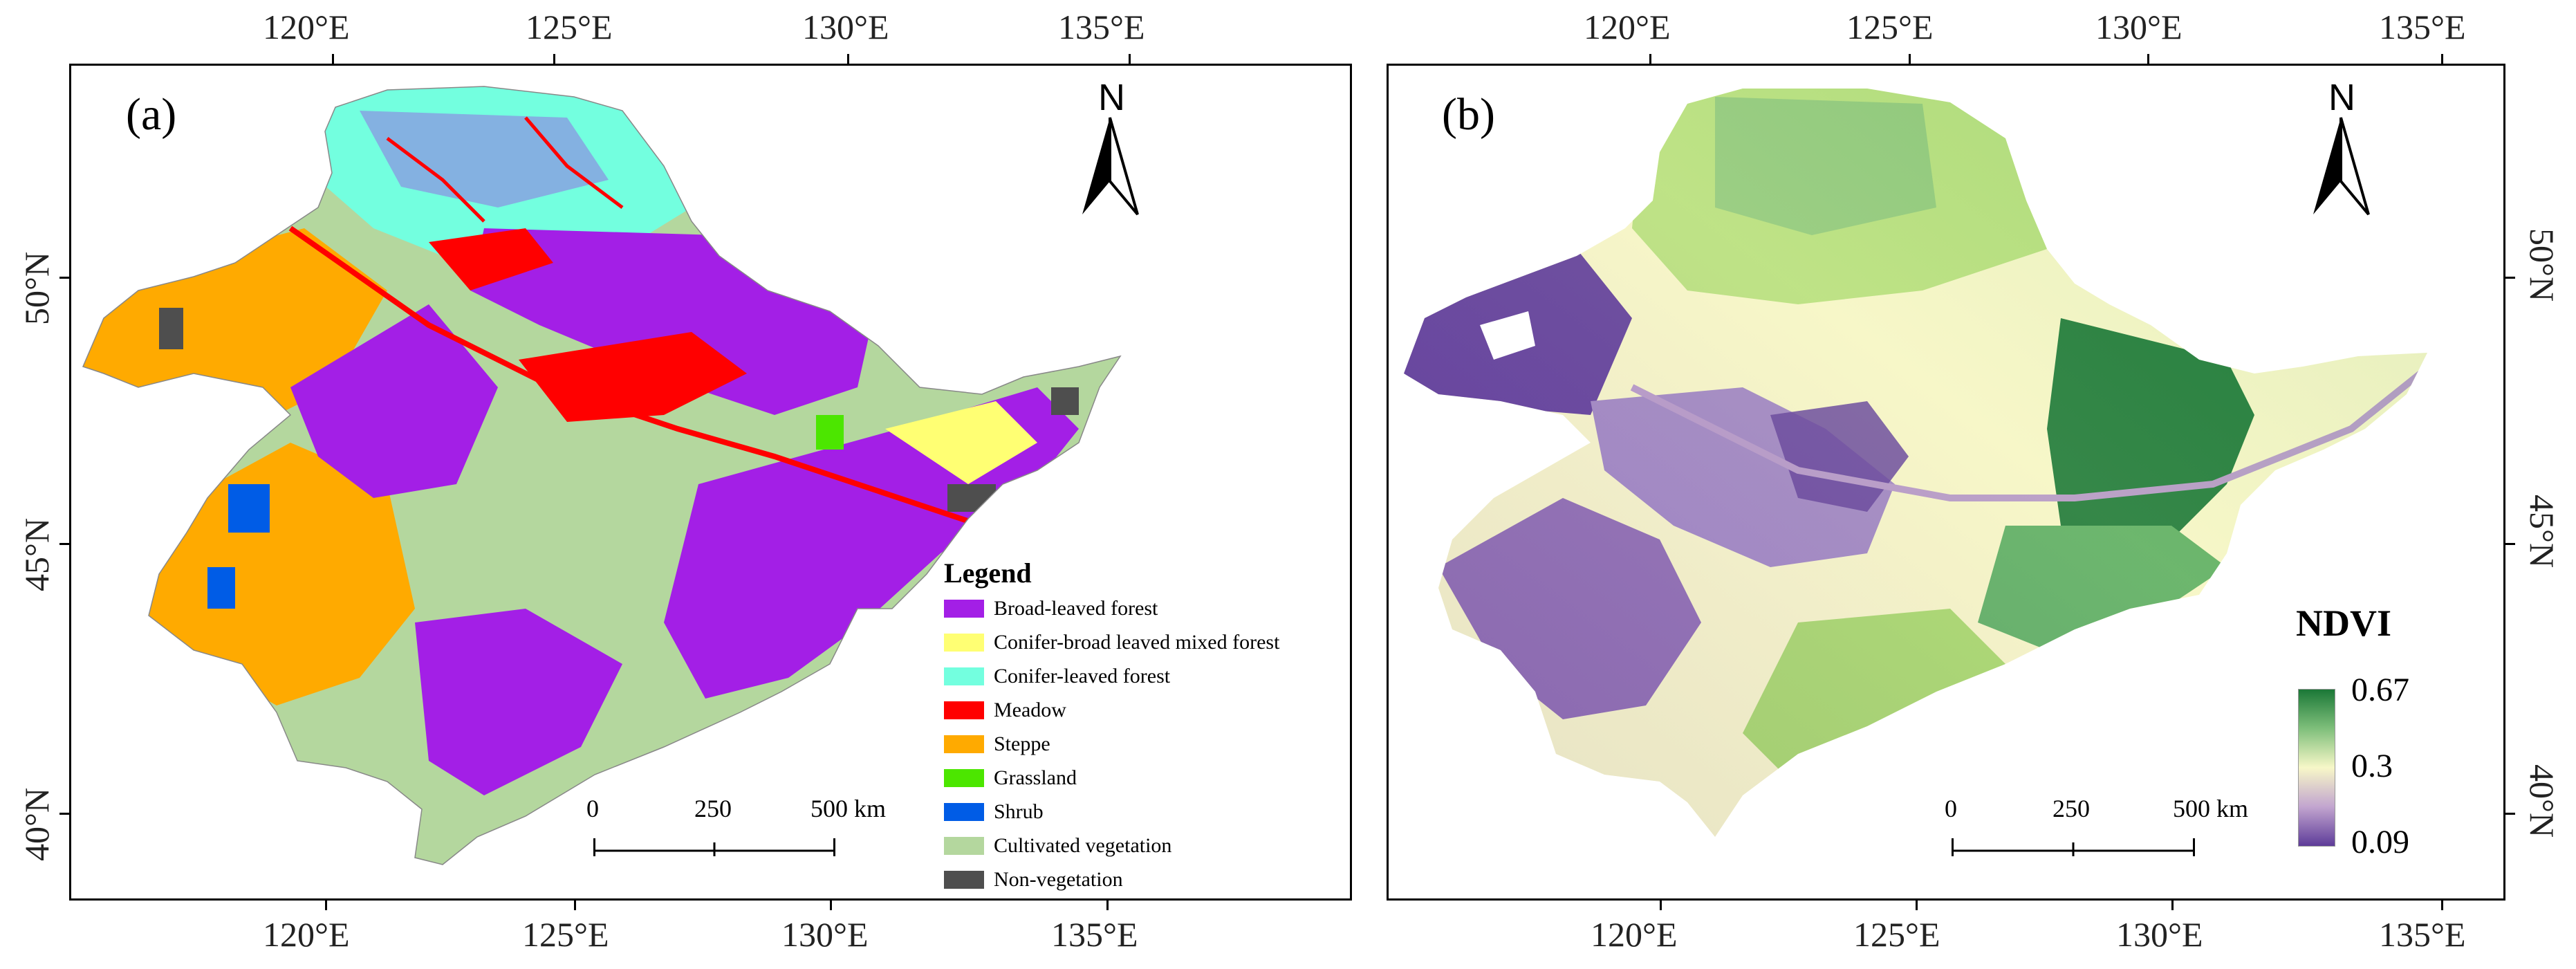  I want to click on panel-a-top-lon-label: 130°E, so click(845, 27).